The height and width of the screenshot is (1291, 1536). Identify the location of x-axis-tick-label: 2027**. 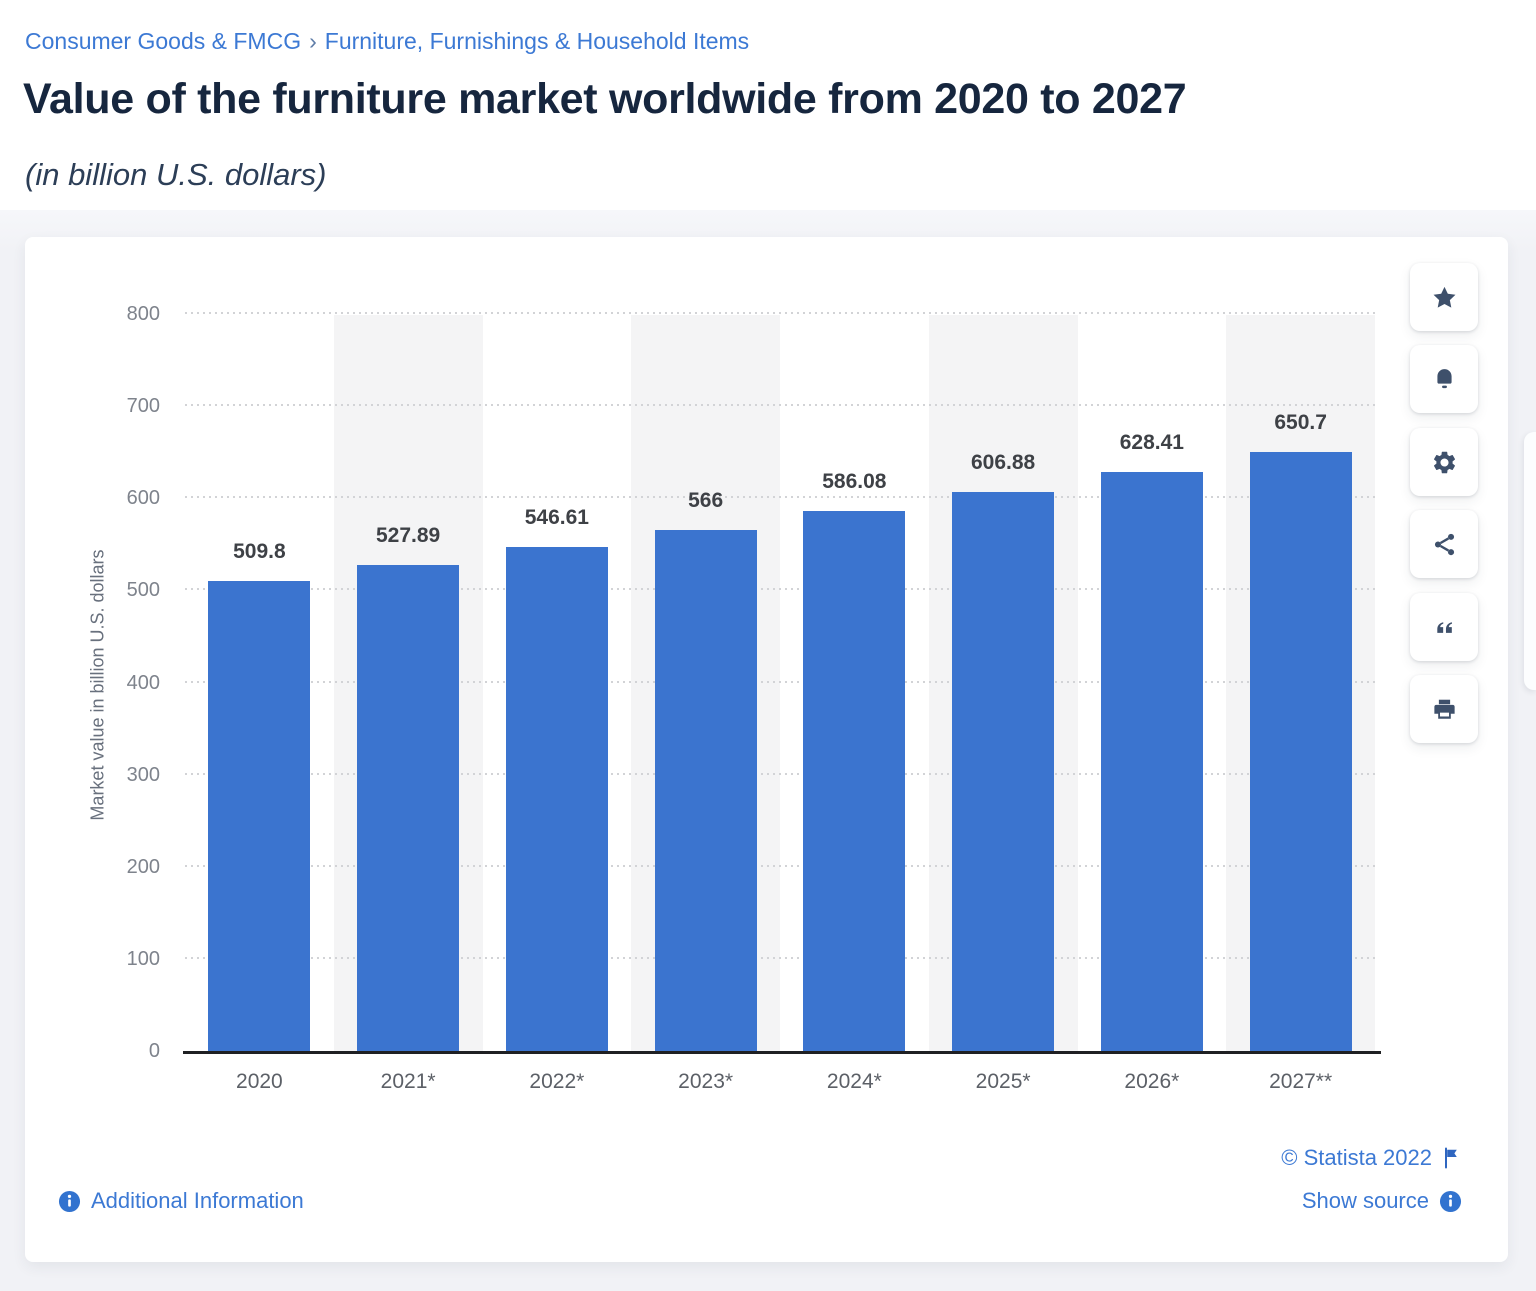
(1301, 1081).